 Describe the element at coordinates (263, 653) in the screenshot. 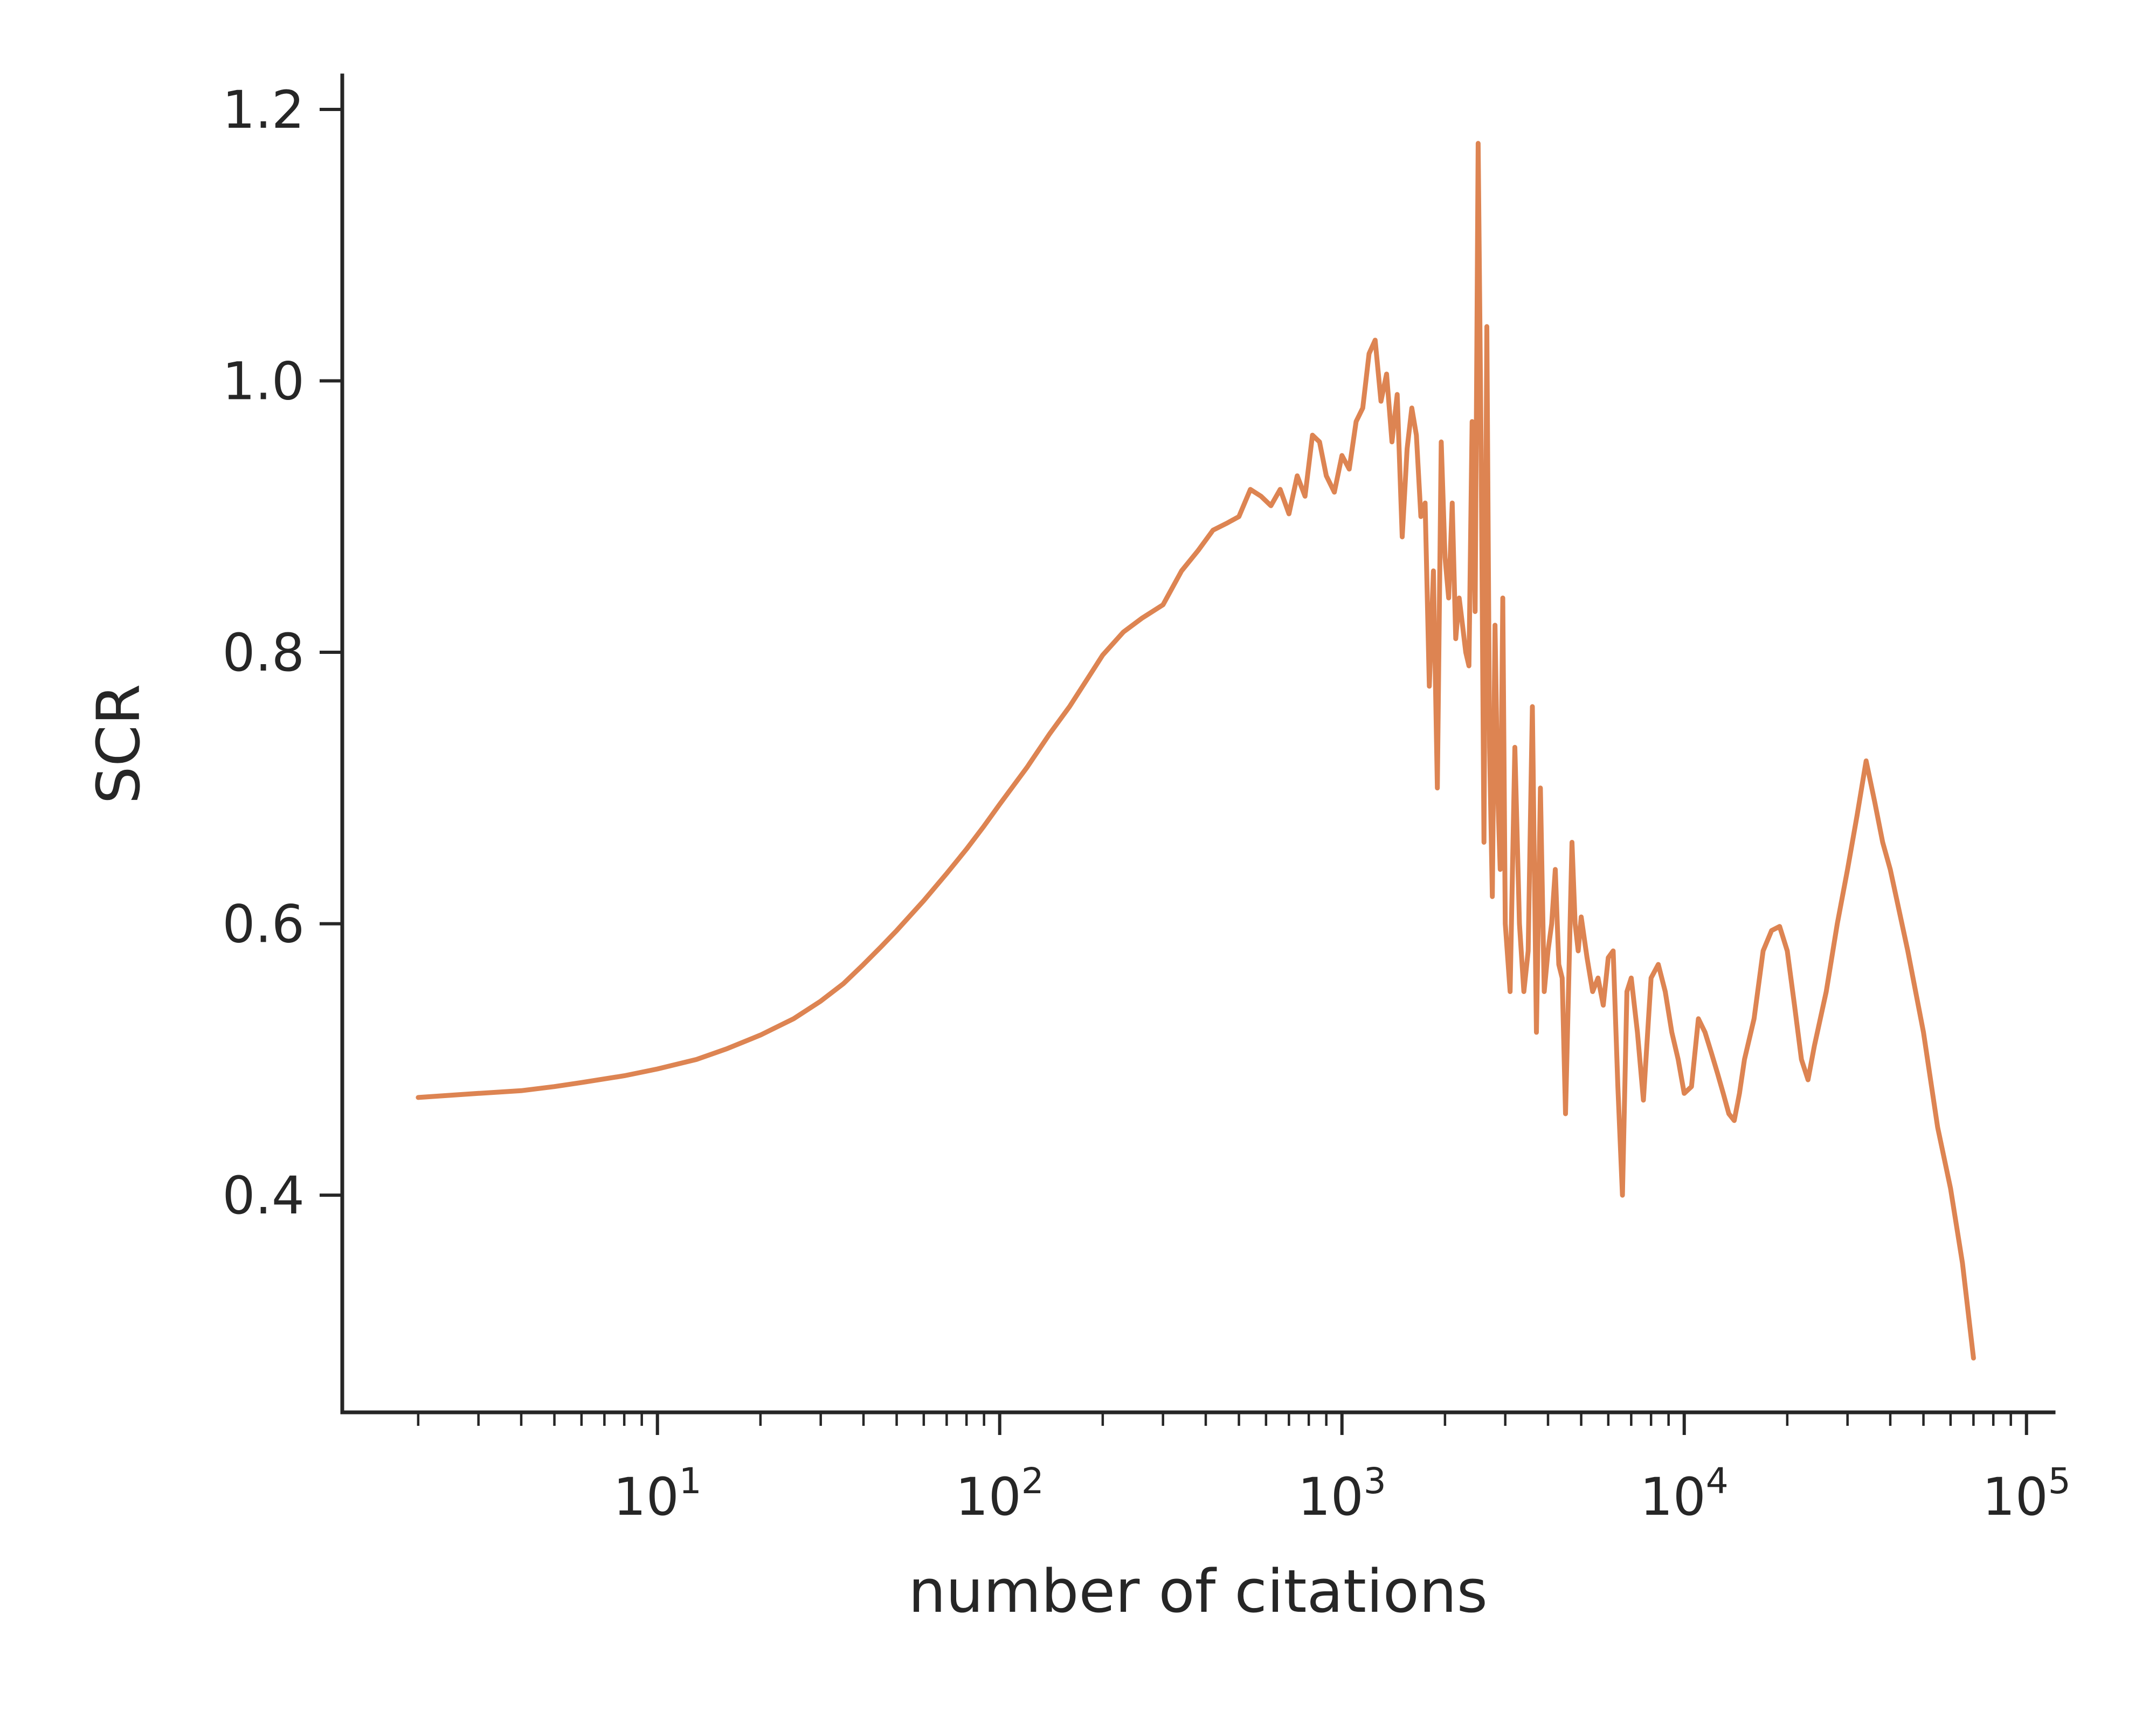

I see `y-tick-label: 0.8` at that location.